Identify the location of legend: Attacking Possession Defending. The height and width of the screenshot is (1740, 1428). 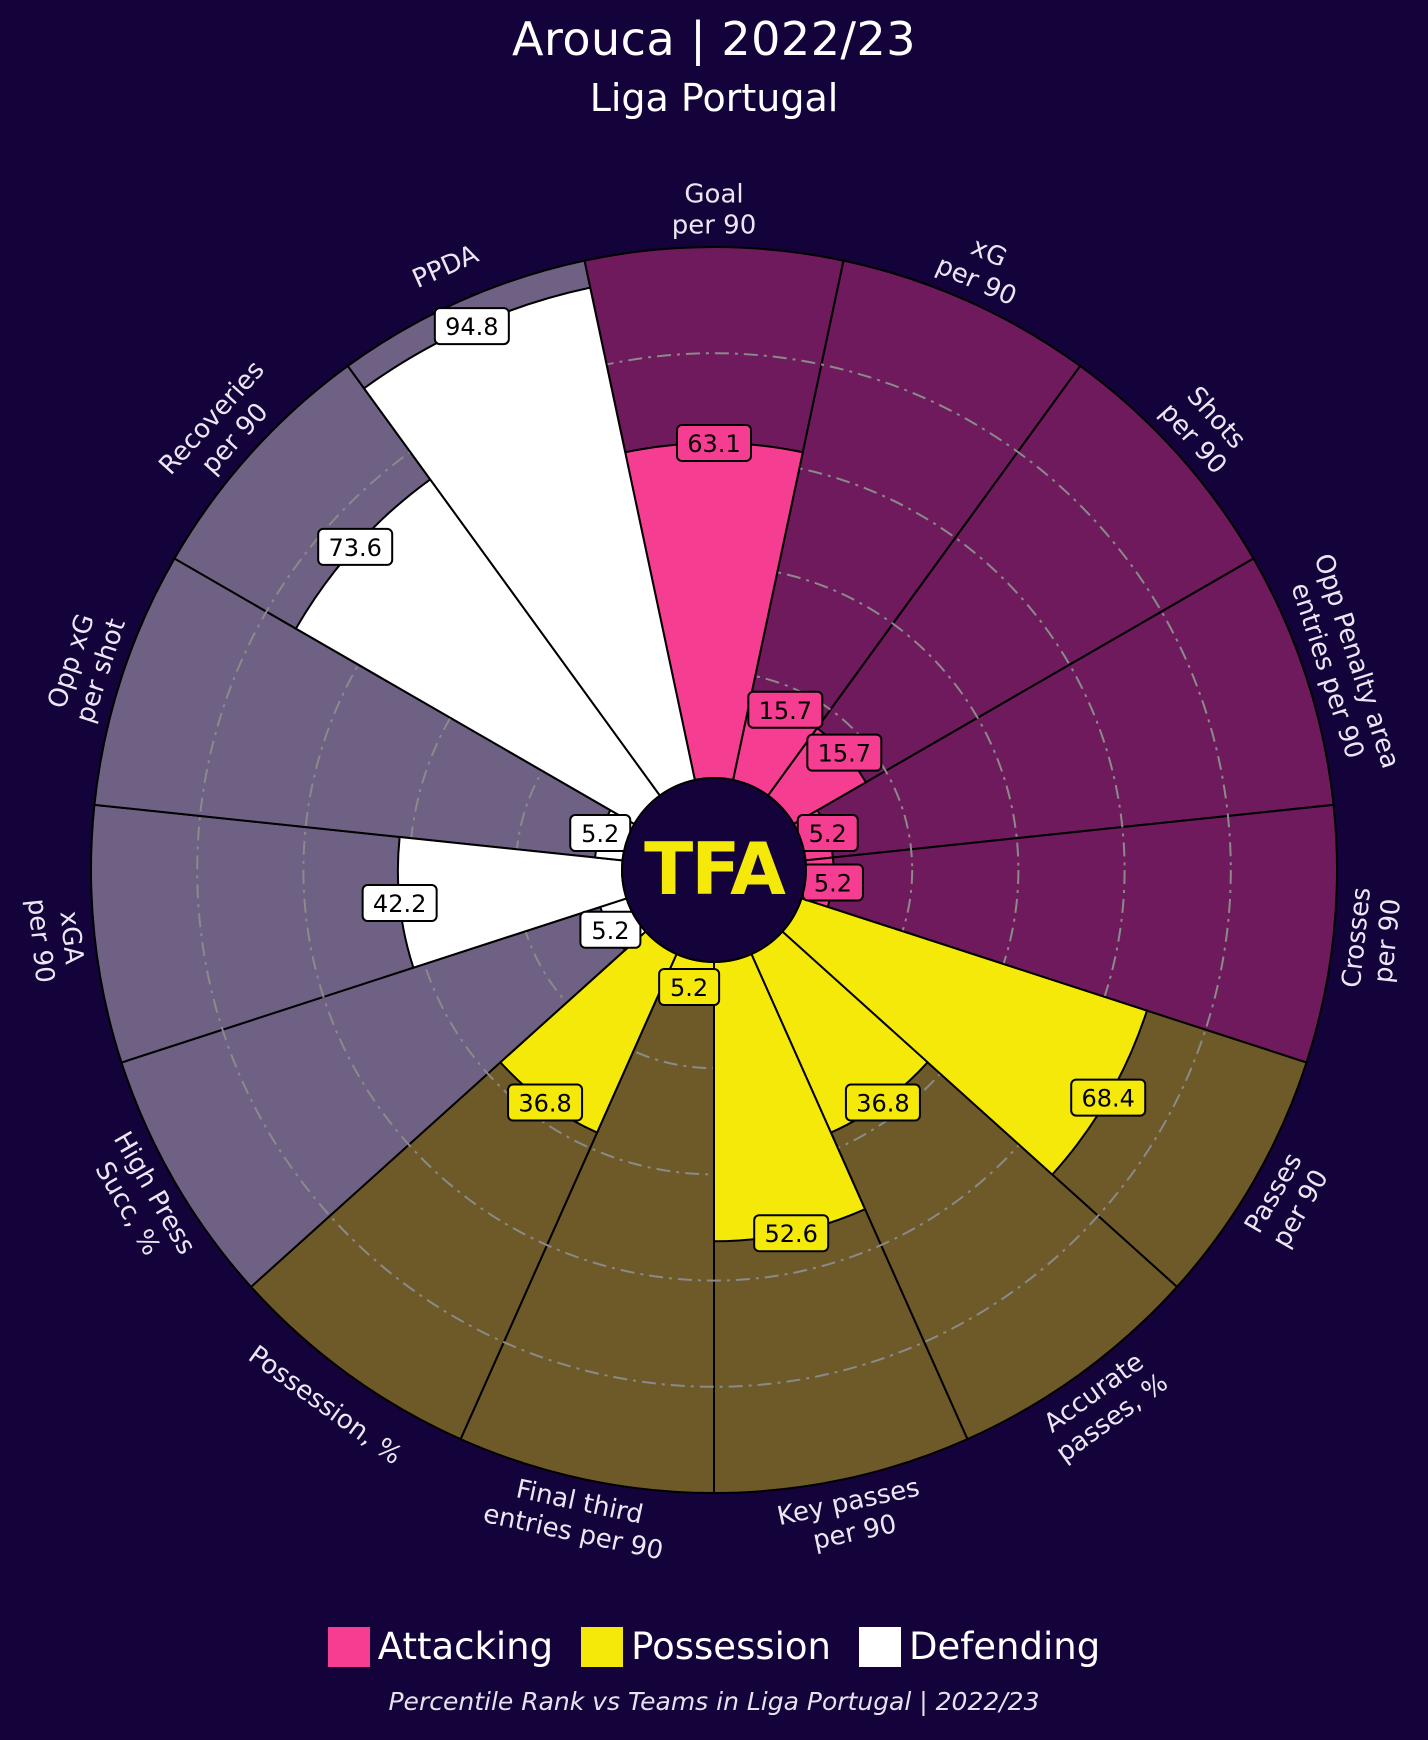
(714, 1646).